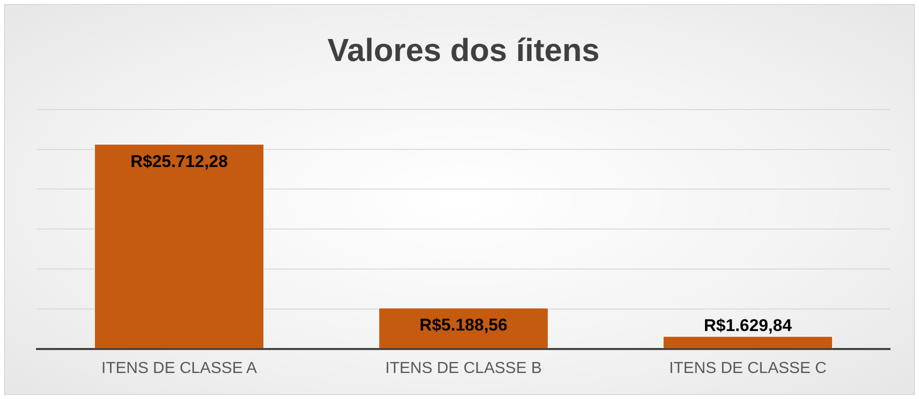  What do you see at coordinates (179, 368) in the screenshot?
I see `x-tick-label: ITENS DE CLASSE A` at bounding box center [179, 368].